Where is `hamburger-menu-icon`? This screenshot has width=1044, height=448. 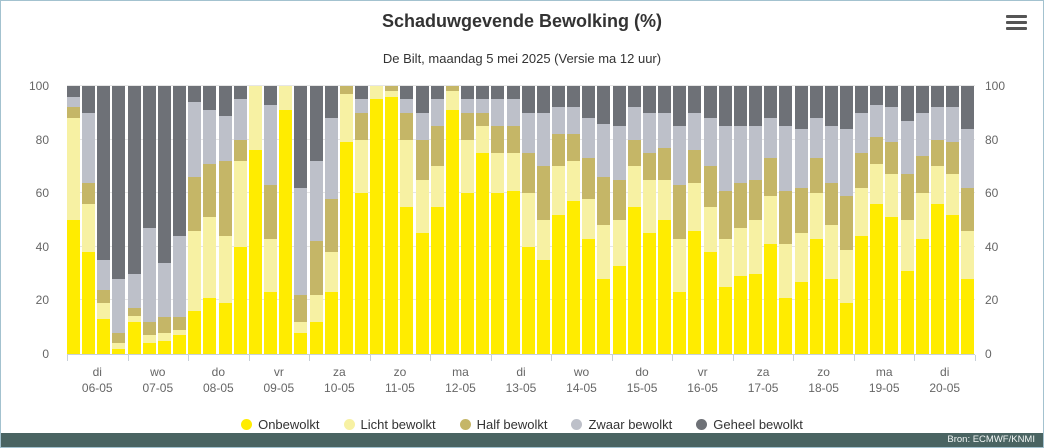 hamburger-menu-icon is located at coordinates (1016, 24).